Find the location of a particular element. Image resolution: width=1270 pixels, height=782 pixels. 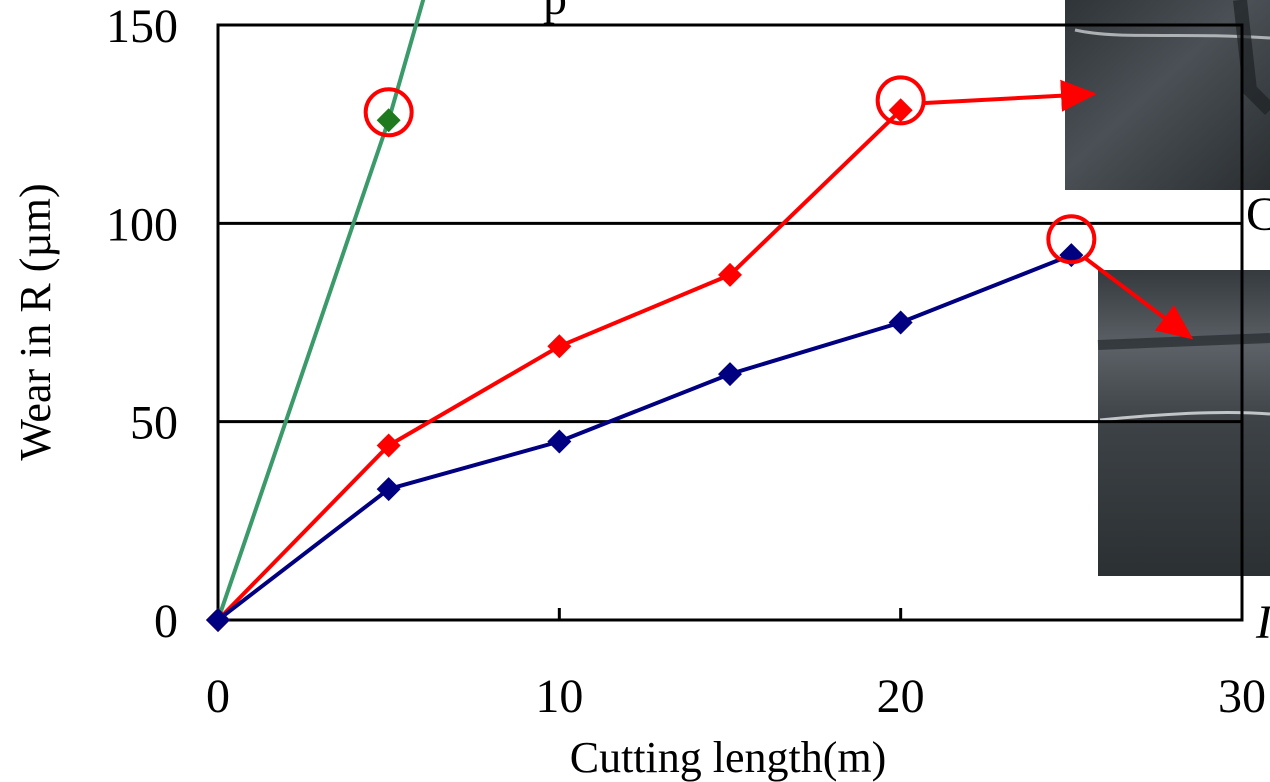

y-tick-label-100: 100 is located at coordinates (142, 224).